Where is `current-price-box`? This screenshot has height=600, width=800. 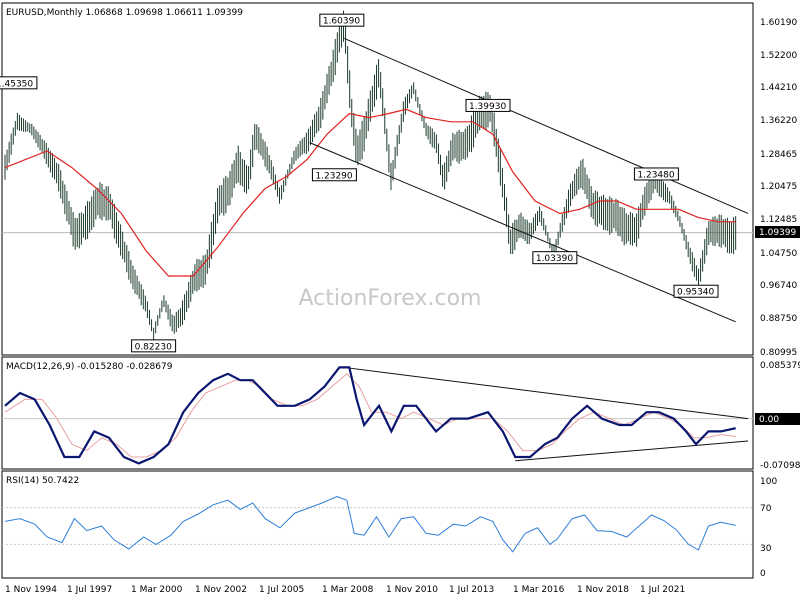 current-price-box is located at coordinates (777, 232).